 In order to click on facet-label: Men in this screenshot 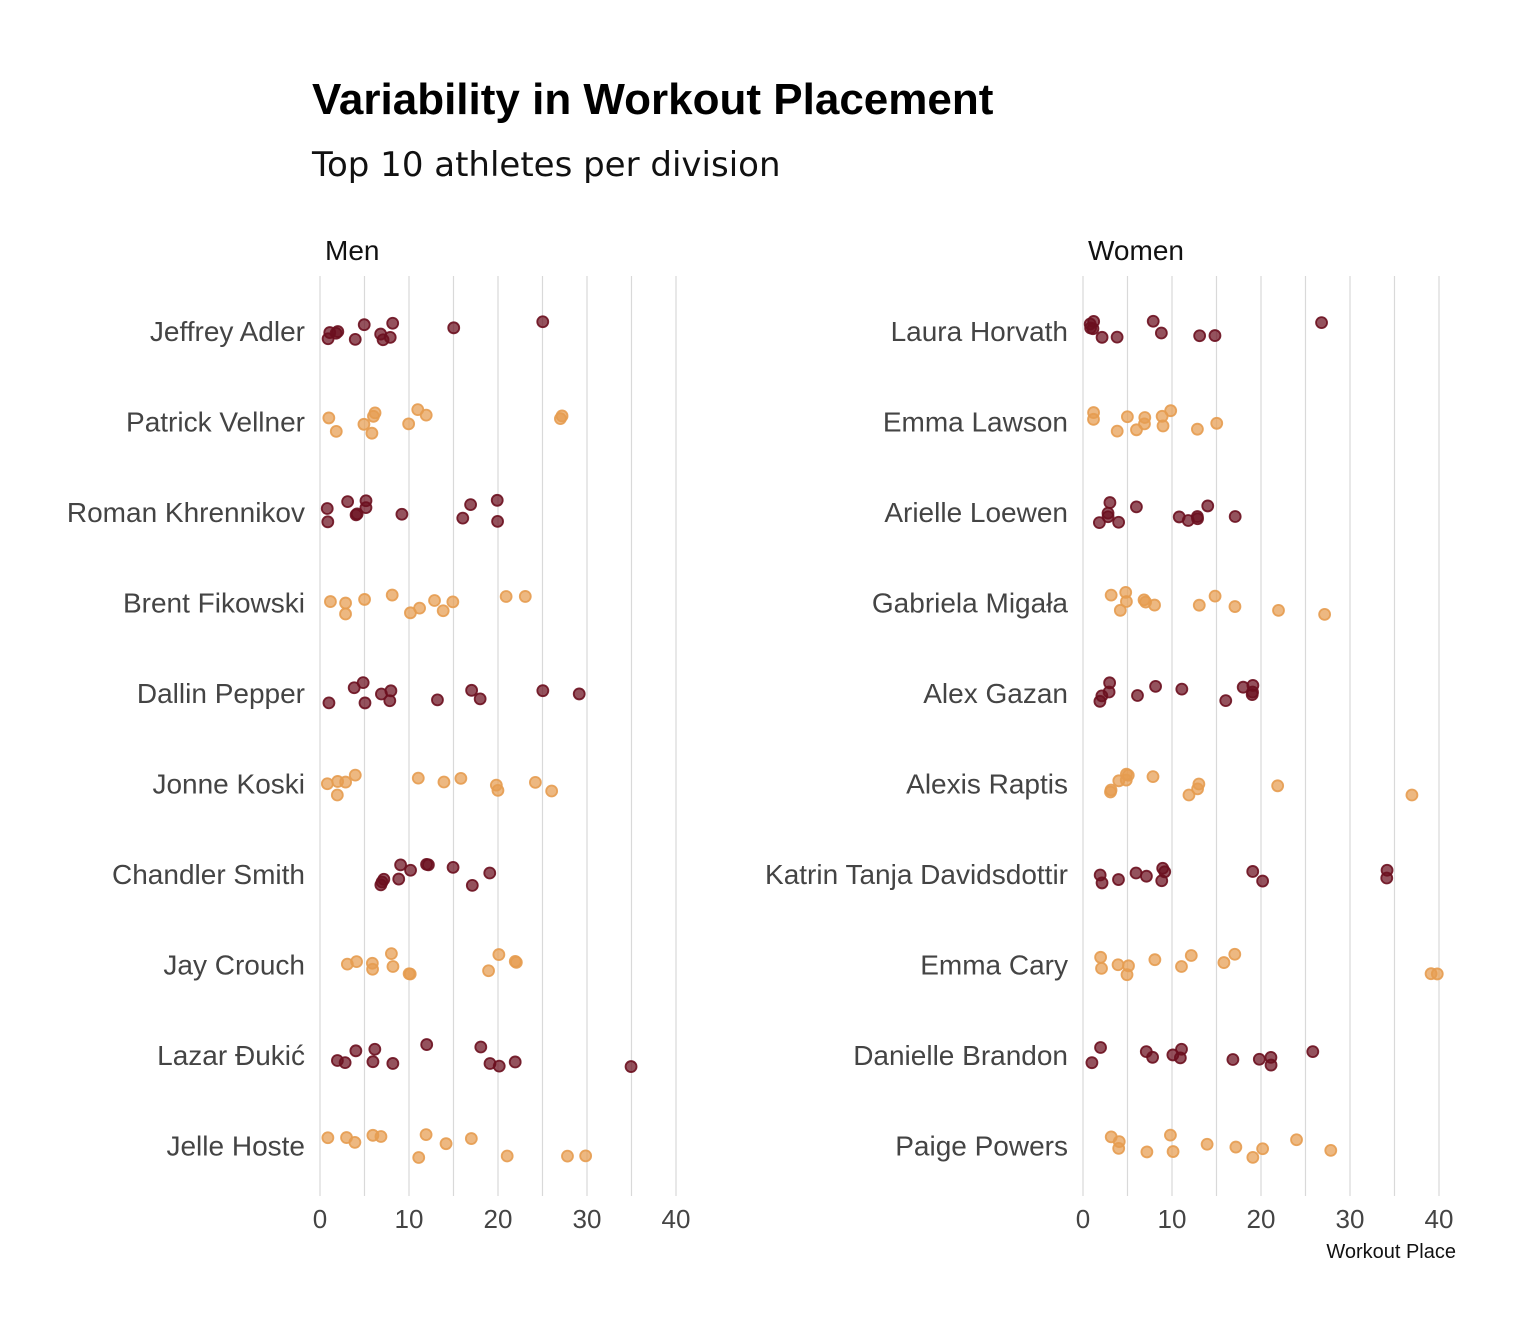, I will do `click(352, 250)`.